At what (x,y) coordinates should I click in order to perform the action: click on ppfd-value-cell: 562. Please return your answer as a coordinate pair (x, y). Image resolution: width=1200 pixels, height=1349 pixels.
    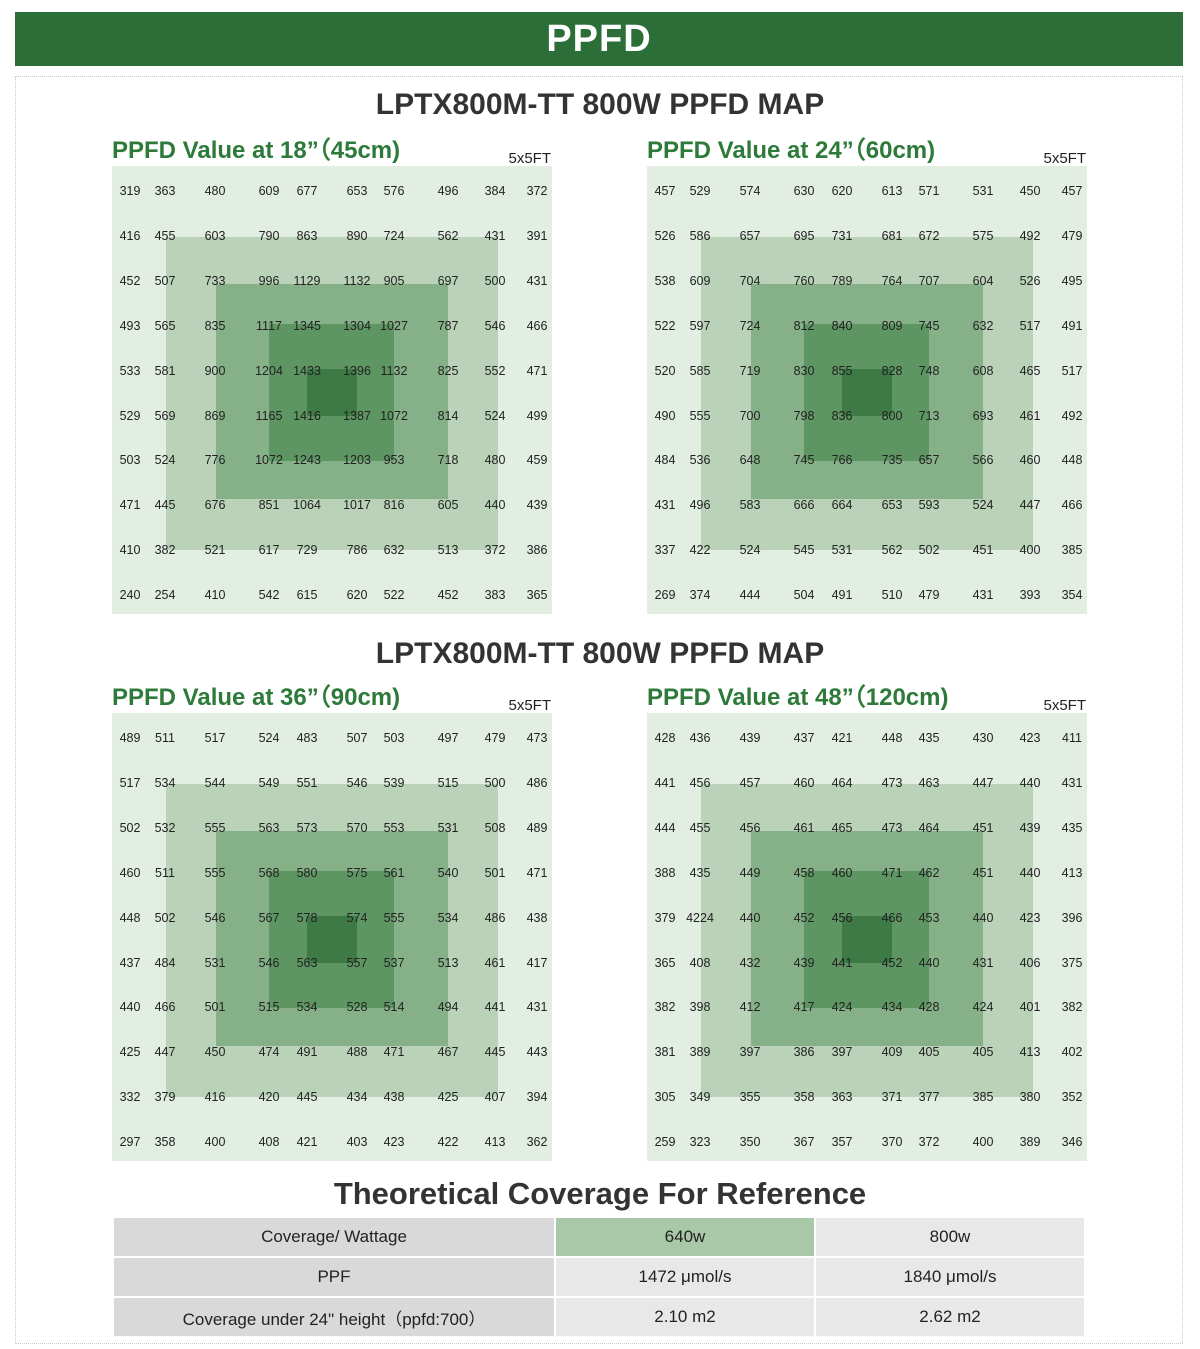
    Looking at the image, I should click on (892, 550).